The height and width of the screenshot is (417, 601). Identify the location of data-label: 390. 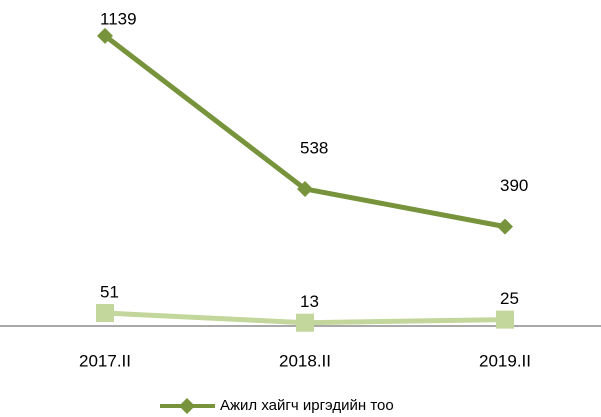
(514, 185).